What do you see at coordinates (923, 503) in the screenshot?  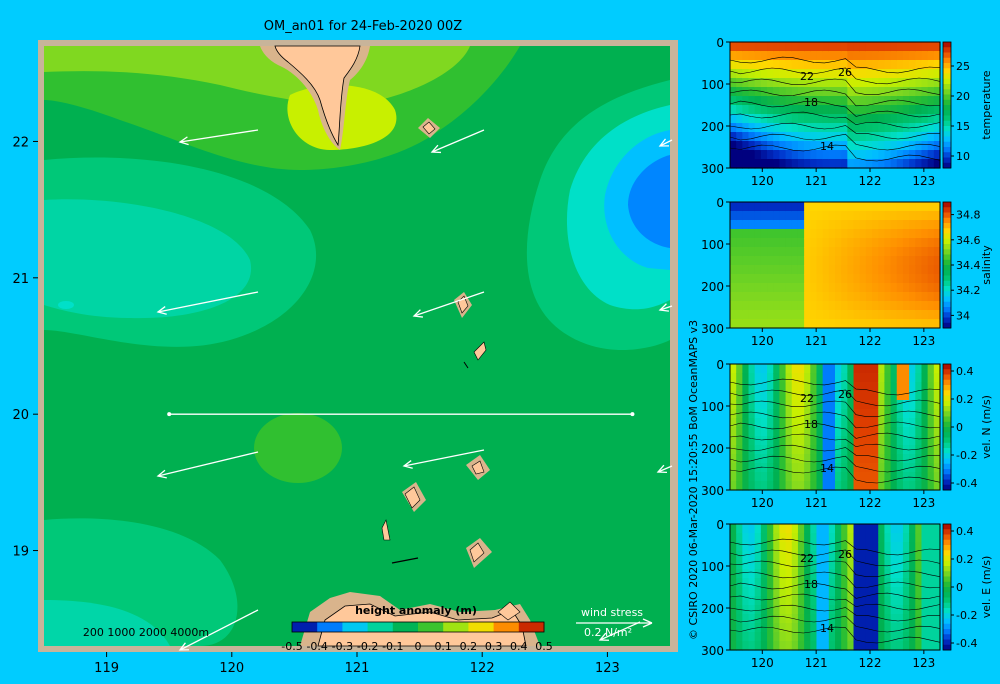 I see `section-x-tick-label: 123` at bounding box center [923, 503].